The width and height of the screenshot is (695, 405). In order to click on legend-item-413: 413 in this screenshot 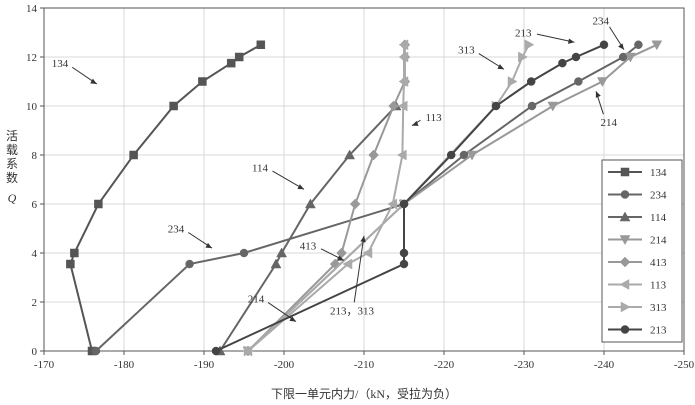, I will do `click(637, 262)`.